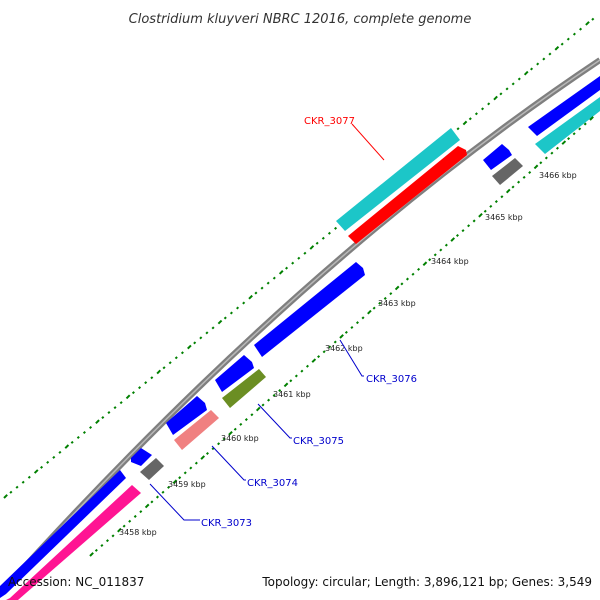 The image size is (600, 600). I want to click on leader-line-ckr3076, so click(351, 358).